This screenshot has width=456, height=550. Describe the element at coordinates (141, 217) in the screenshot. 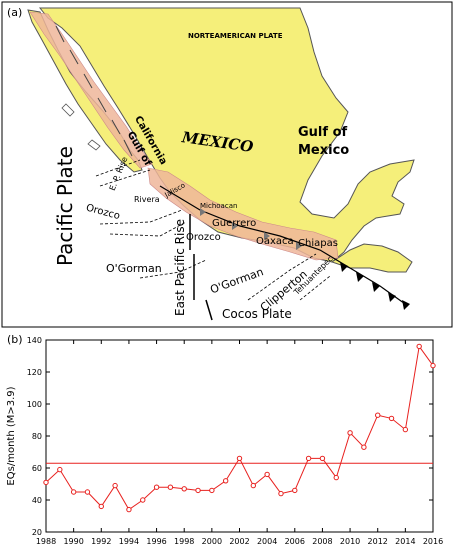

I see `orozco-fracture` at that location.